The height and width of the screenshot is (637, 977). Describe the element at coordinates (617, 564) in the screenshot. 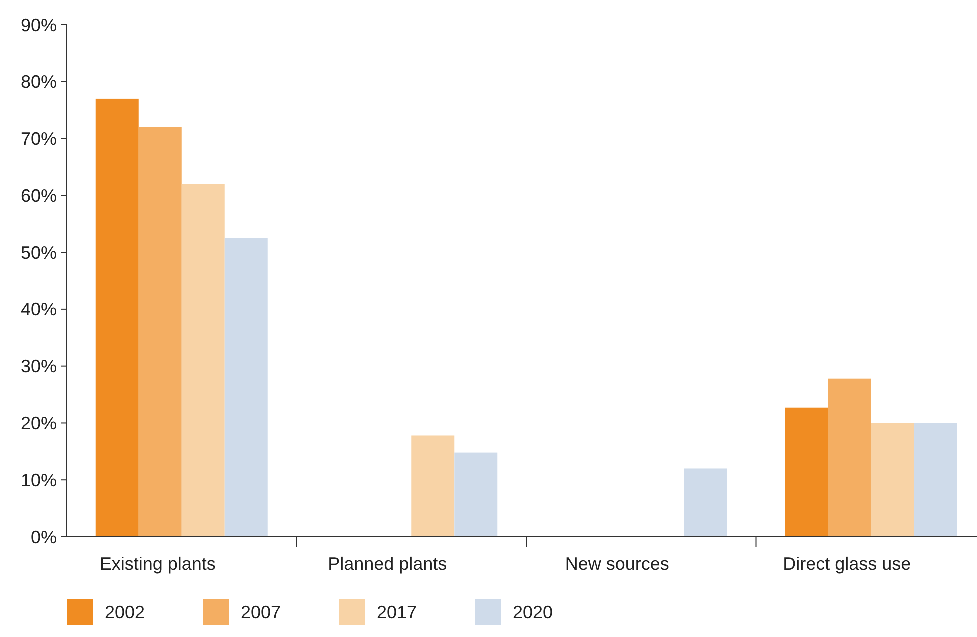

I see `x-tick-label: New sources` at that location.